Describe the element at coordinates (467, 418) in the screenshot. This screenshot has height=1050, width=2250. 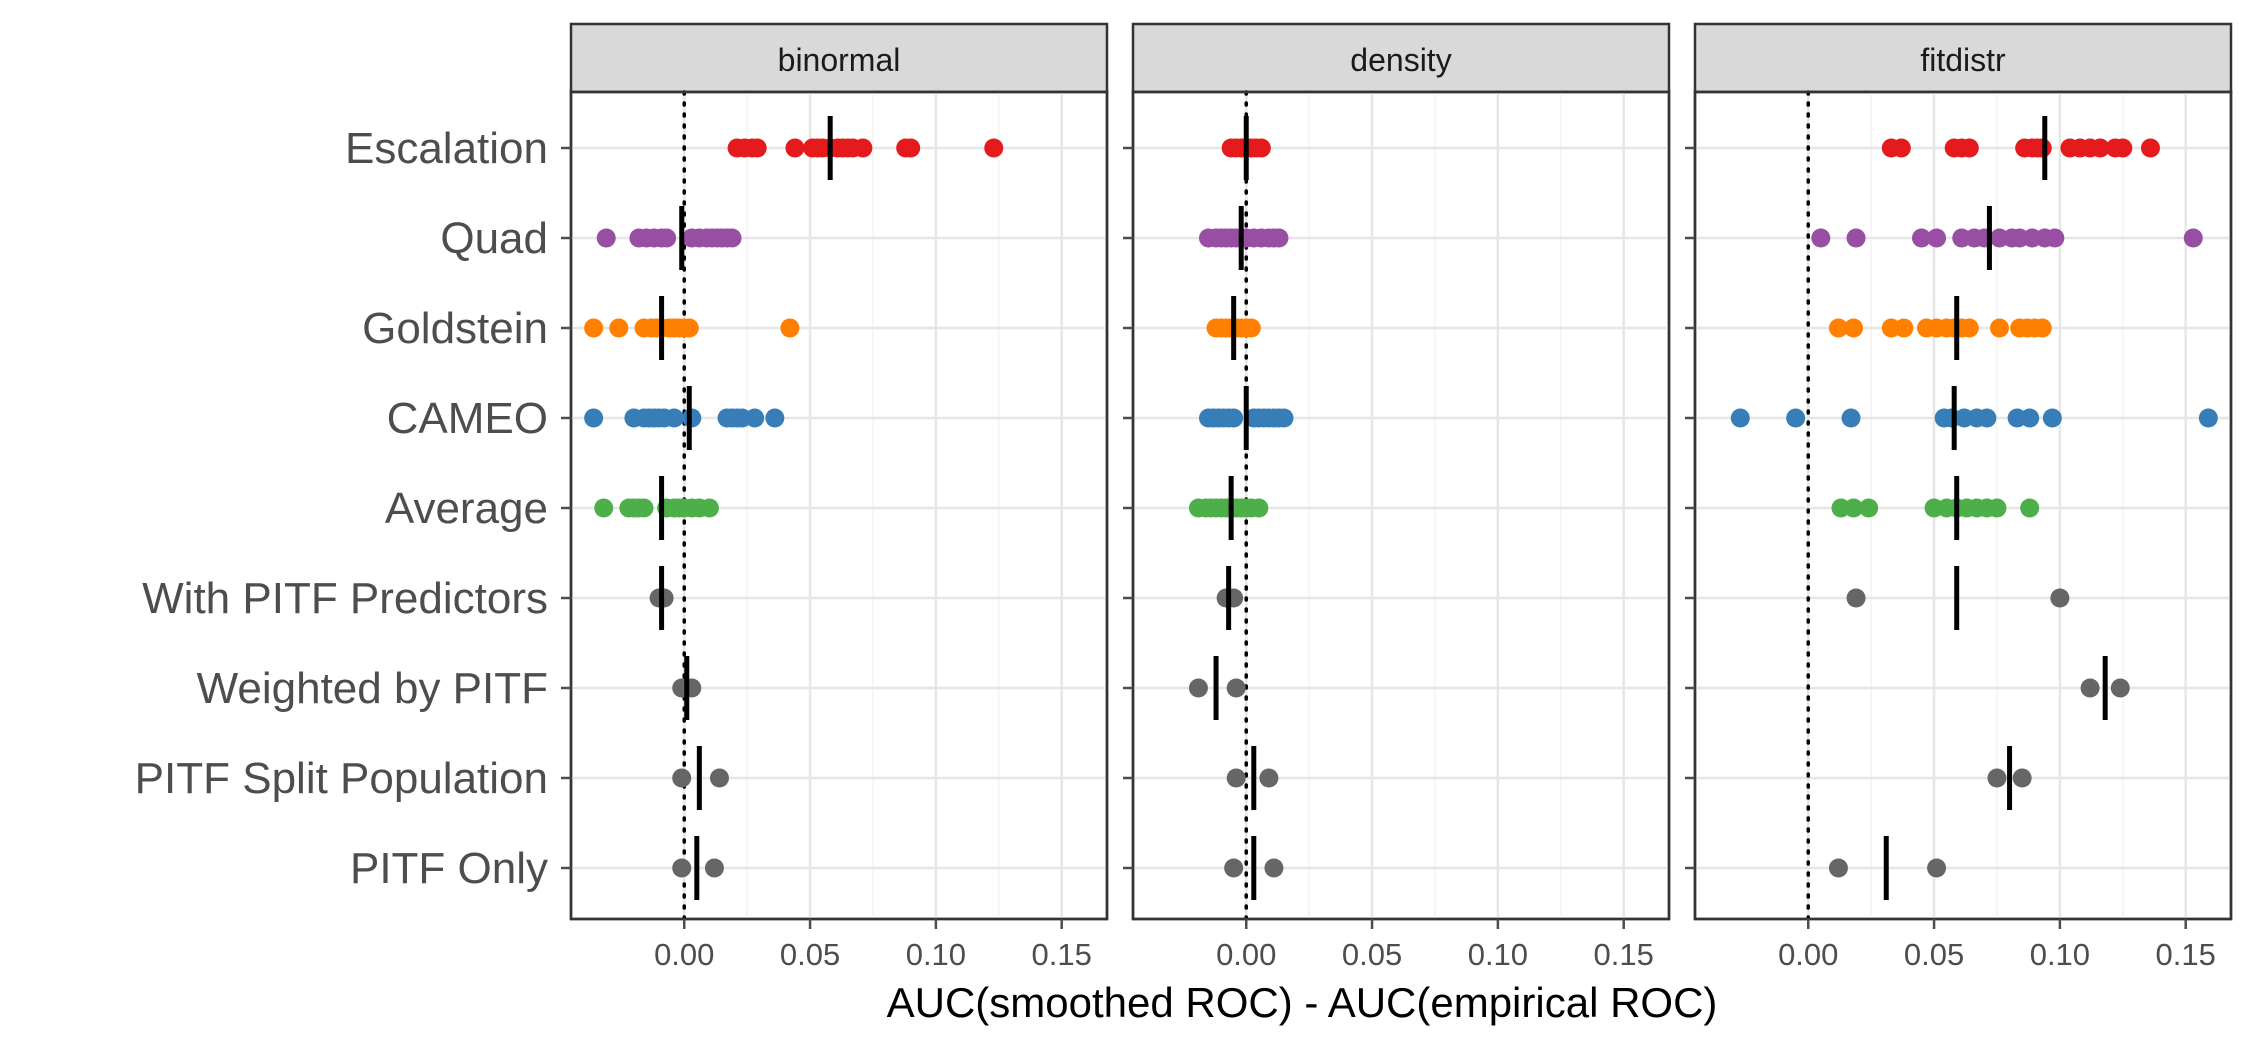
I see `y-tick-label-cameo: CAMEO` at that location.